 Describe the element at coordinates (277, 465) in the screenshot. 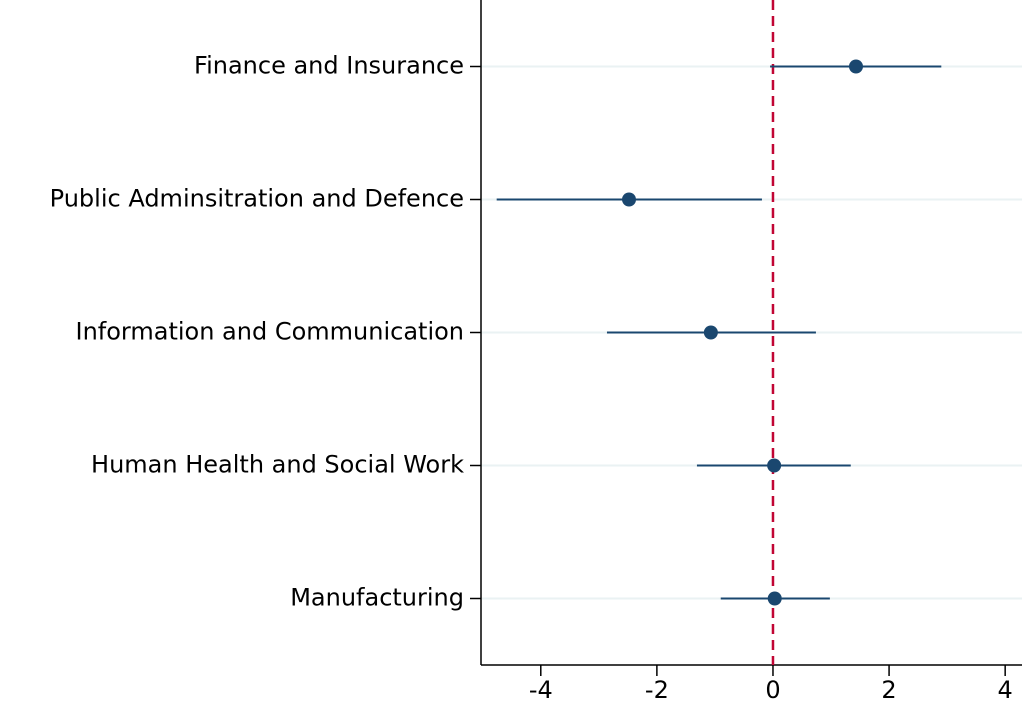

I see `y-tick-label: Human Health and Social Work` at that location.